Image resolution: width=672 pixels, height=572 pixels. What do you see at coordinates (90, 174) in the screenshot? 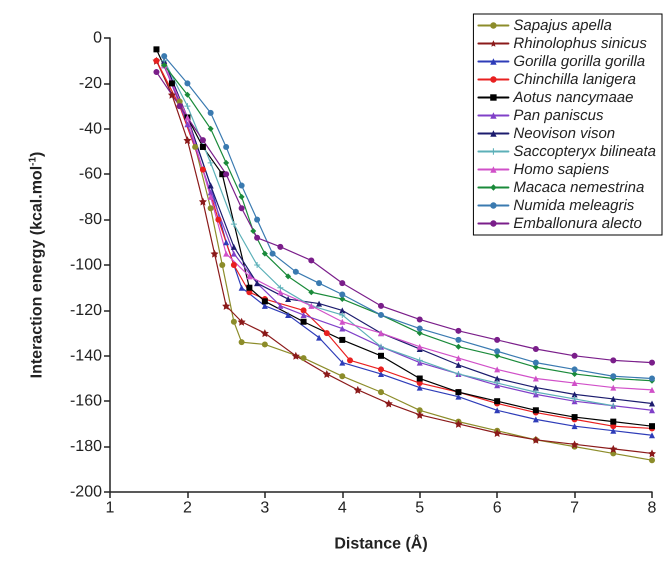
I see `y-tick-label: -60` at bounding box center [90, 174].